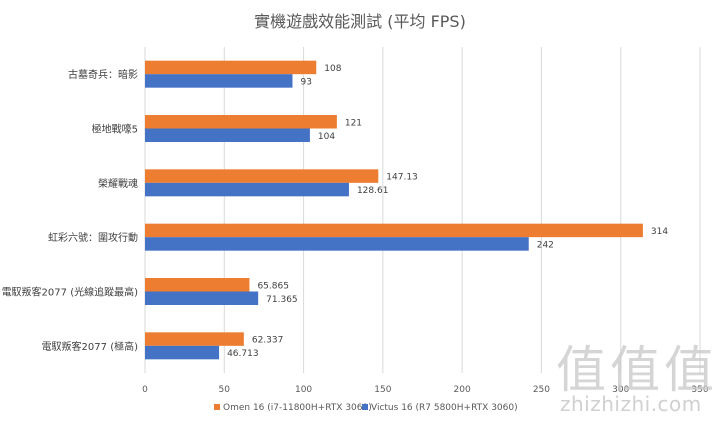 The width and height of the screenshot is (720, 424). Describe the element at coordinates (635, 370) in the screenshot. I see `watermark-glyph-2: 值` at that location.